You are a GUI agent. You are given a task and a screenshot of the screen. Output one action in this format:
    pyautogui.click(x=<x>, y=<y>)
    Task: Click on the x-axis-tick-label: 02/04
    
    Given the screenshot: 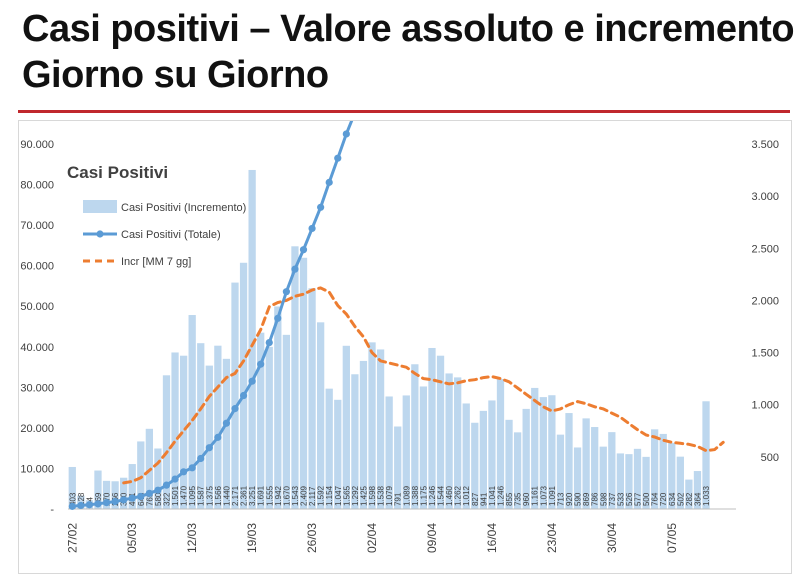 What is the action you would take?
    pyautogui.click(x=372, y=538)
    